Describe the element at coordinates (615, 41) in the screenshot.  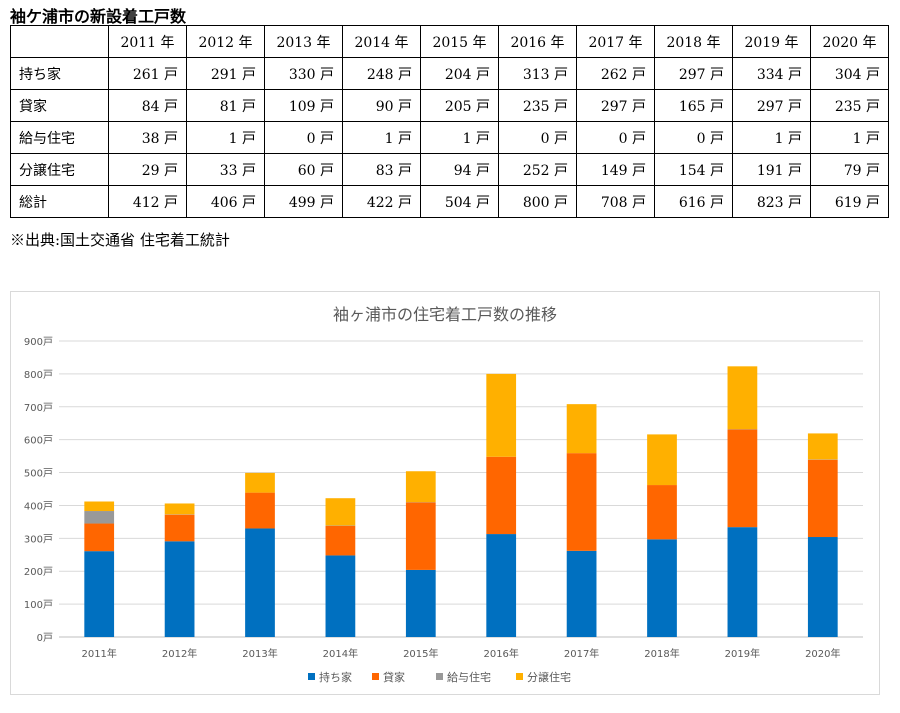
I see `year-header: 2017 年` at that location.